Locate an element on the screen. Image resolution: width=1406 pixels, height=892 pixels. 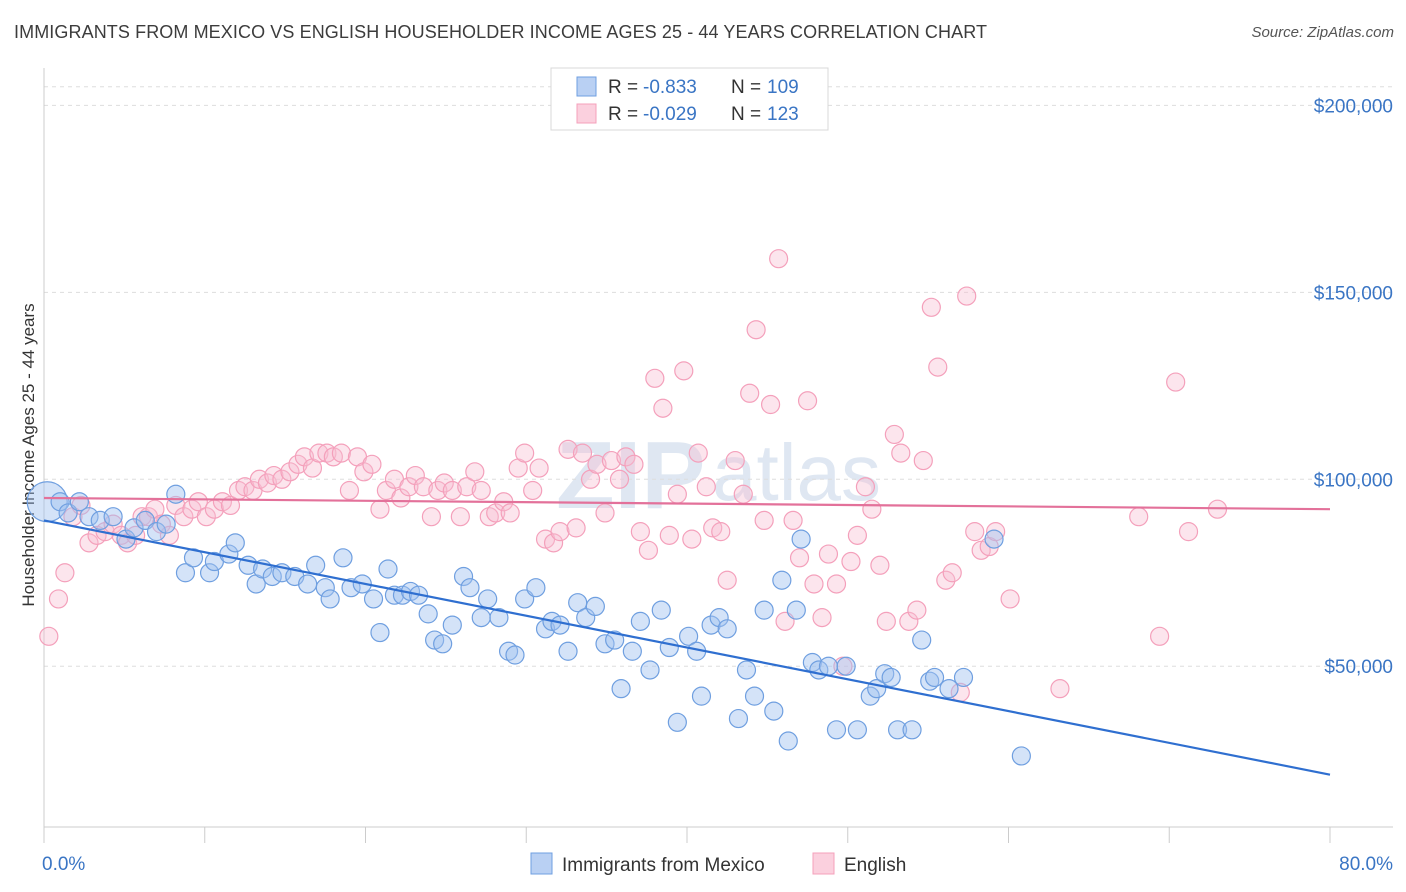
legend-n-value-pink: 123 is located at coordinates (783, 114).